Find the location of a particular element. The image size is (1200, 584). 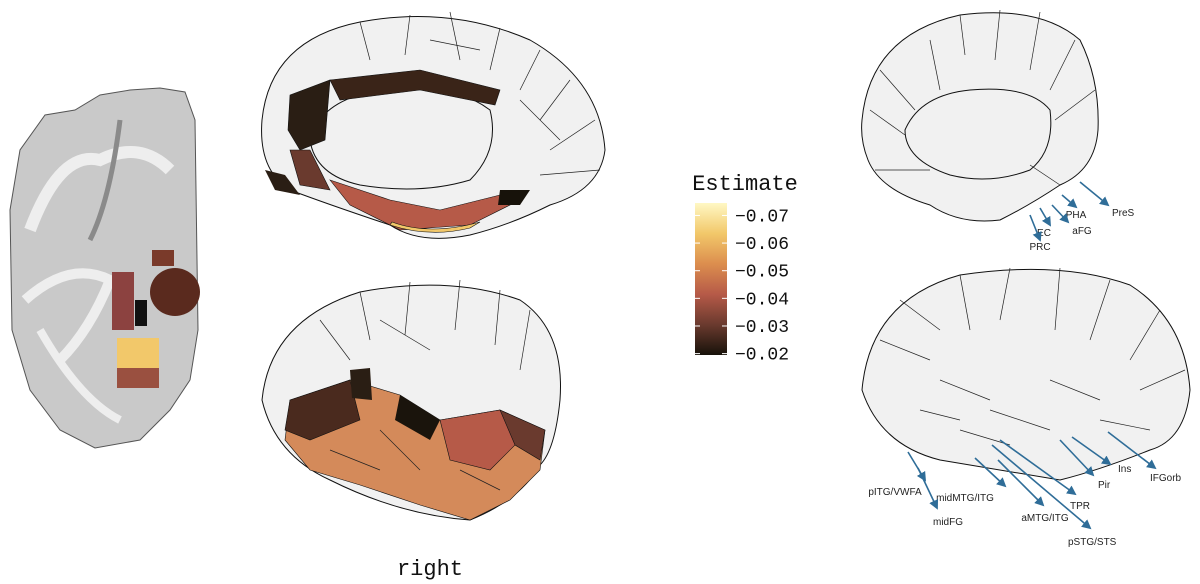

region-label: aFG is located at coordinates (1082, 231).